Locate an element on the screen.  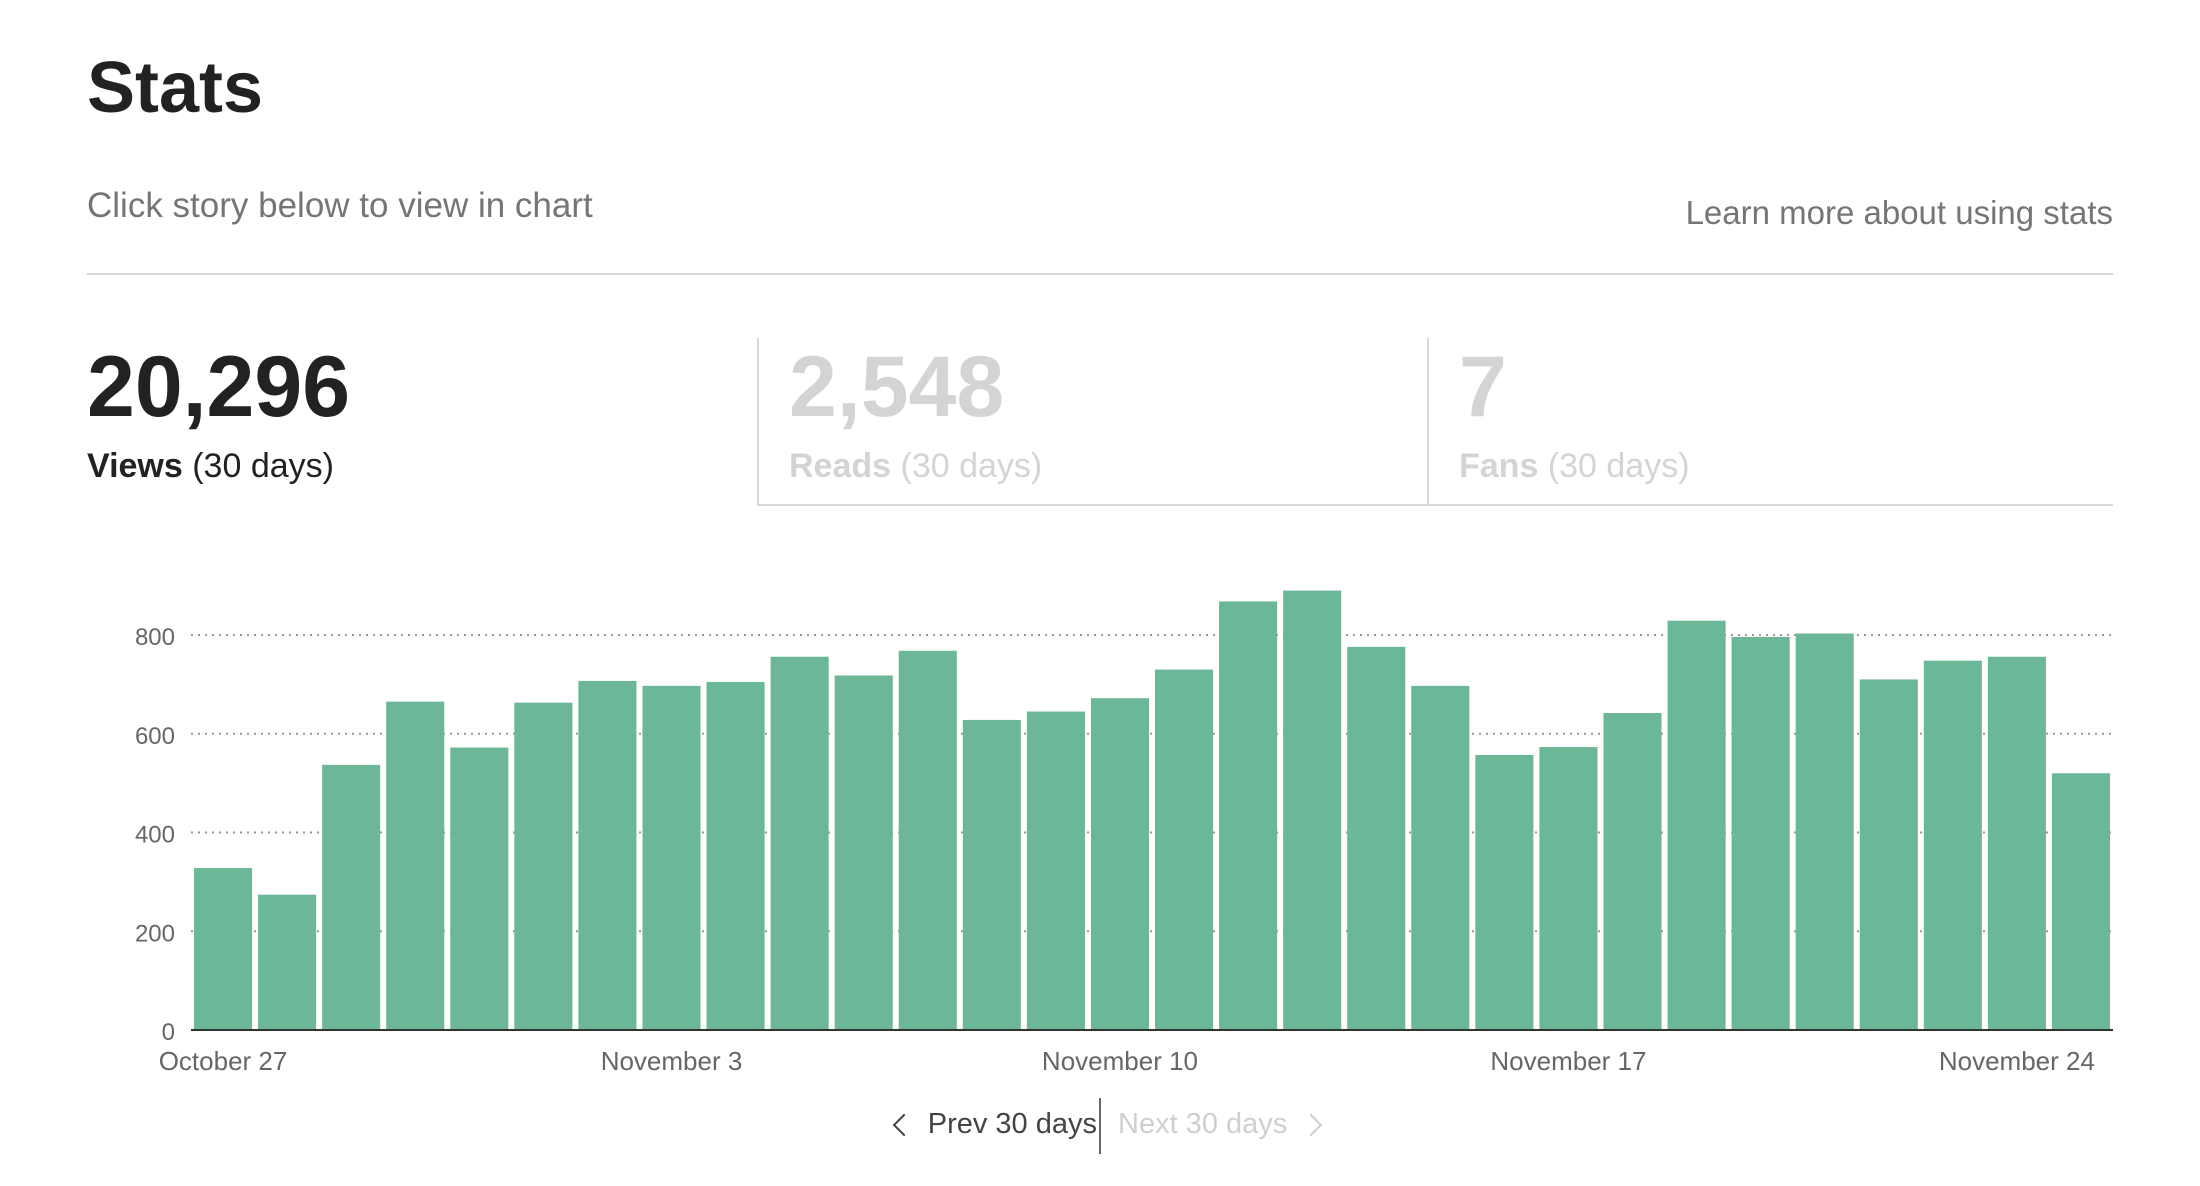
next-30-days-button: Next 30 days is located at coordinates (1220, 1124).